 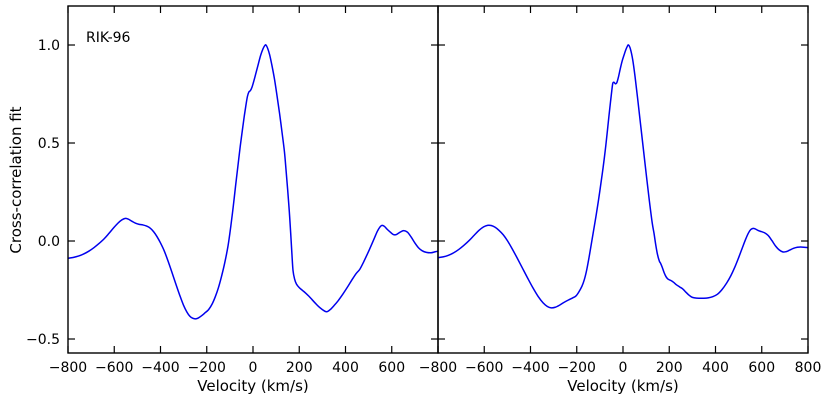 What do you see at coordinates (252, 386) in the screenshot?
I see `x-axis-label-left: Velocity (km/s)` at bounding box center [252, 386].